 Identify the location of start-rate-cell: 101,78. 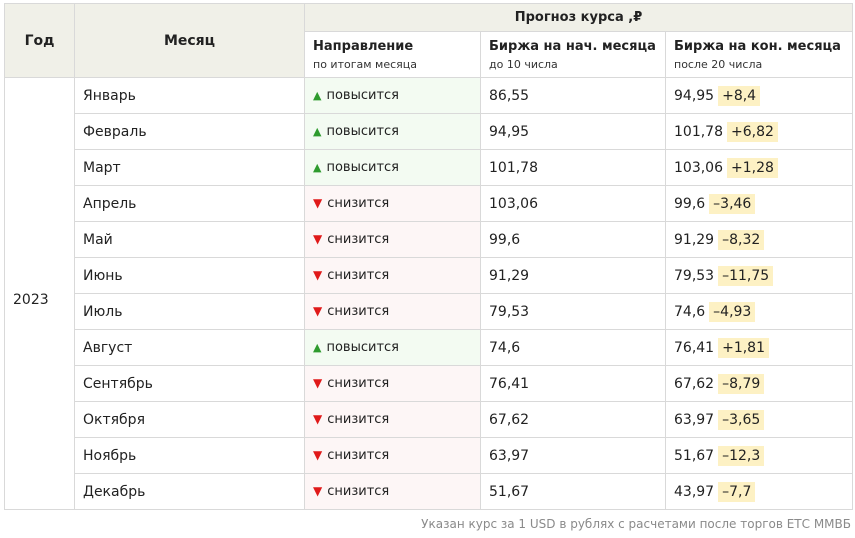
(573, 167).